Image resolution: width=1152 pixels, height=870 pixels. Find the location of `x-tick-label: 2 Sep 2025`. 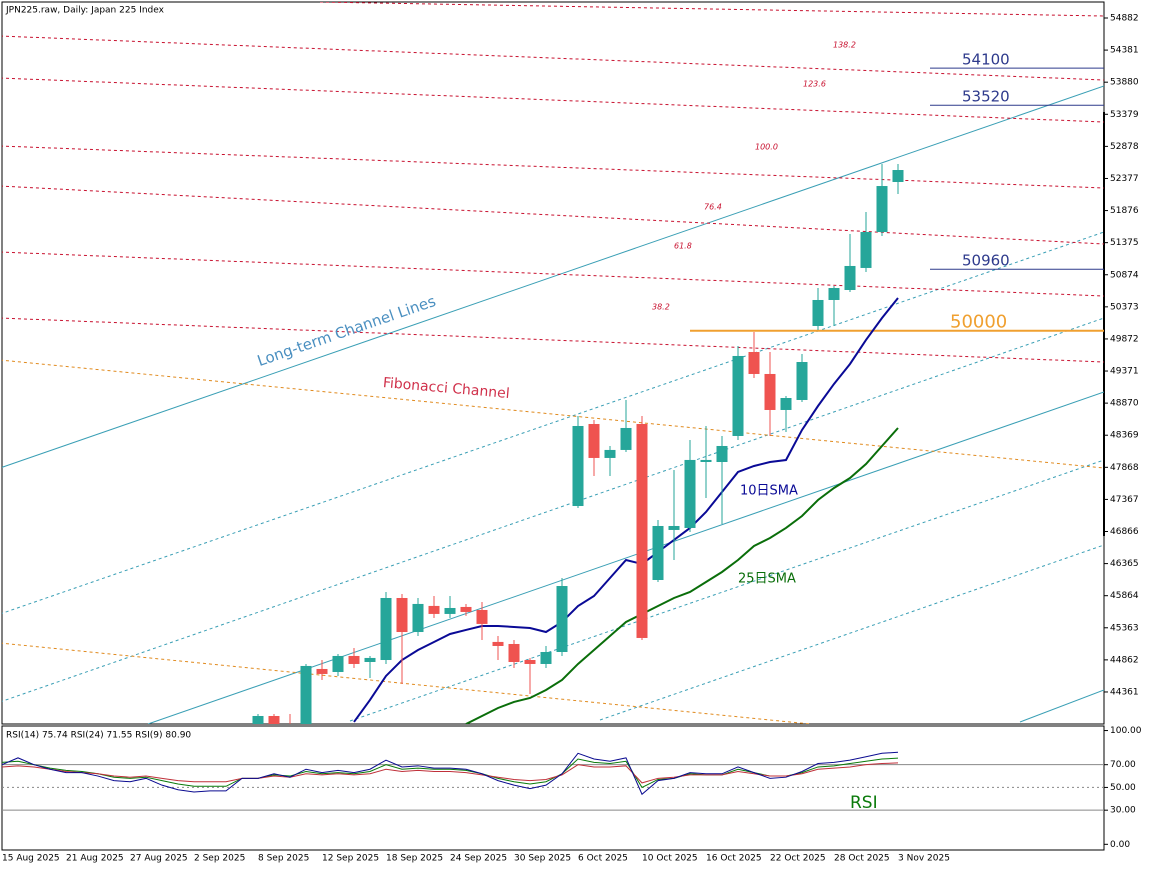

x-tick-label: 2 Sep 2025 is located at coordinates (219, 859).